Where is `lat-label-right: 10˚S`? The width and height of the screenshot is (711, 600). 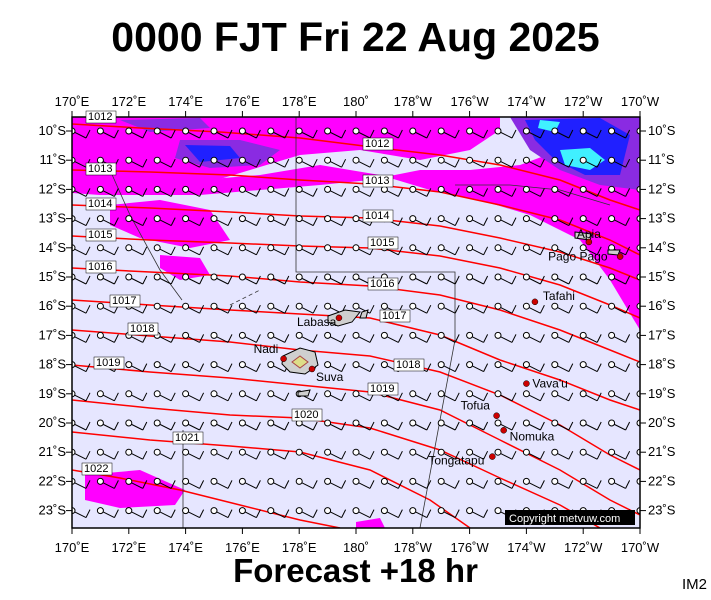 lat-label-right: 10˚S is located at coordinates (662, 130).